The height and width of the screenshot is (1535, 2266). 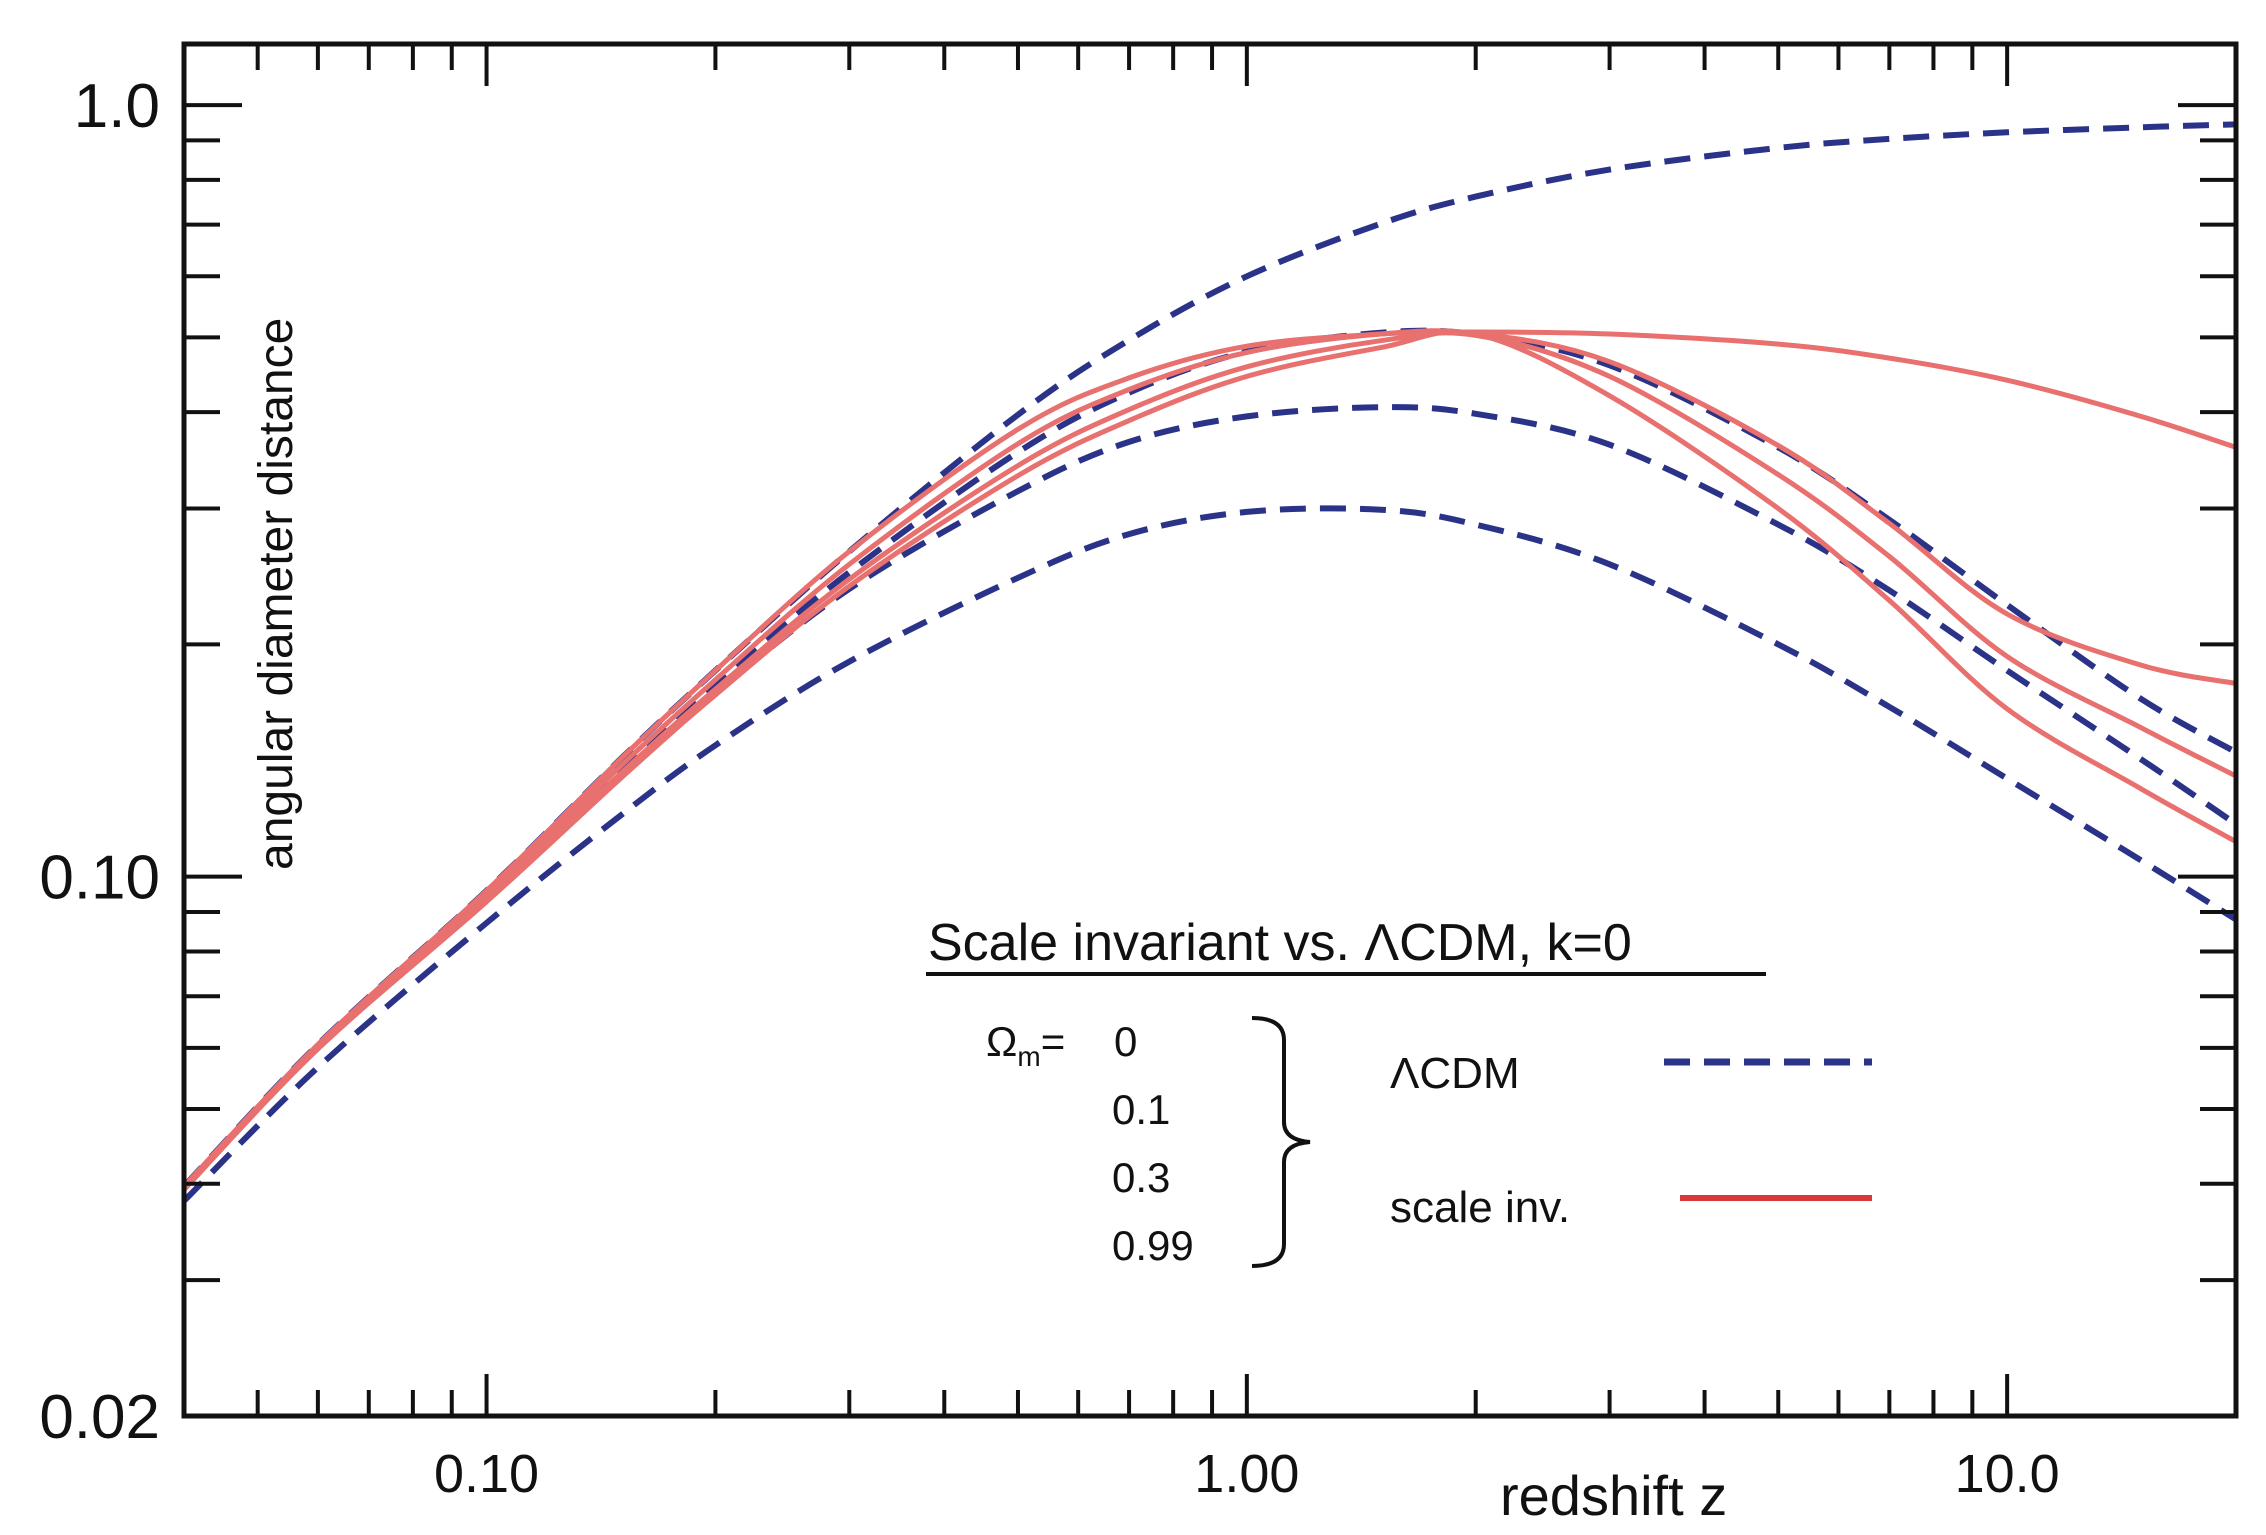 I want to click on x-tick-label-1: 1.00, so click(x=1246, y=1474).